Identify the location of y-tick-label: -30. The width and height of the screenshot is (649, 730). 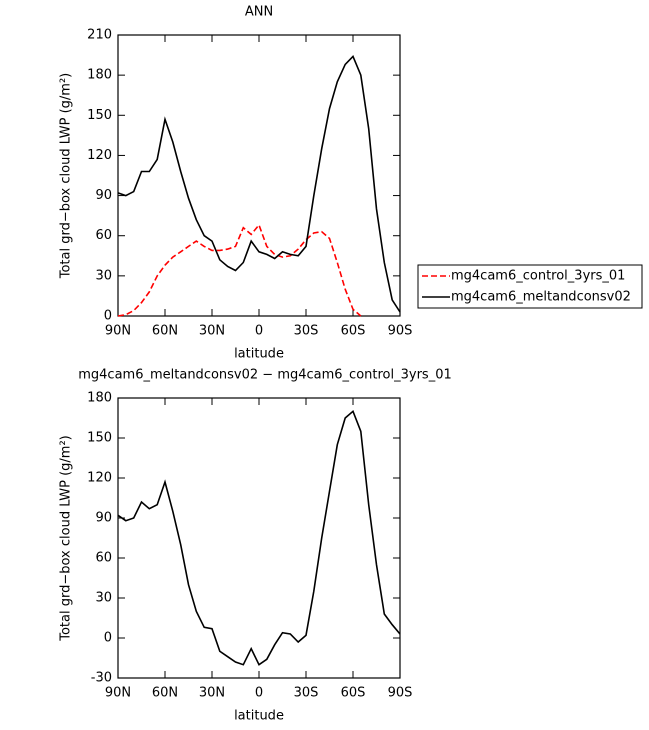
(101, 678).